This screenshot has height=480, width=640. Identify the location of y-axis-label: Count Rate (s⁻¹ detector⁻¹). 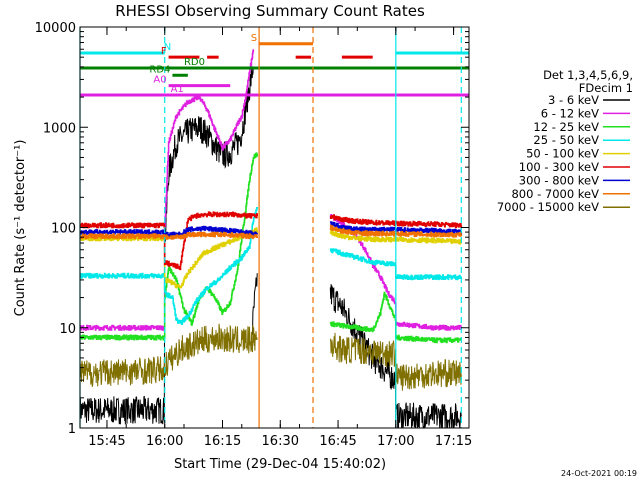
(20, 228).